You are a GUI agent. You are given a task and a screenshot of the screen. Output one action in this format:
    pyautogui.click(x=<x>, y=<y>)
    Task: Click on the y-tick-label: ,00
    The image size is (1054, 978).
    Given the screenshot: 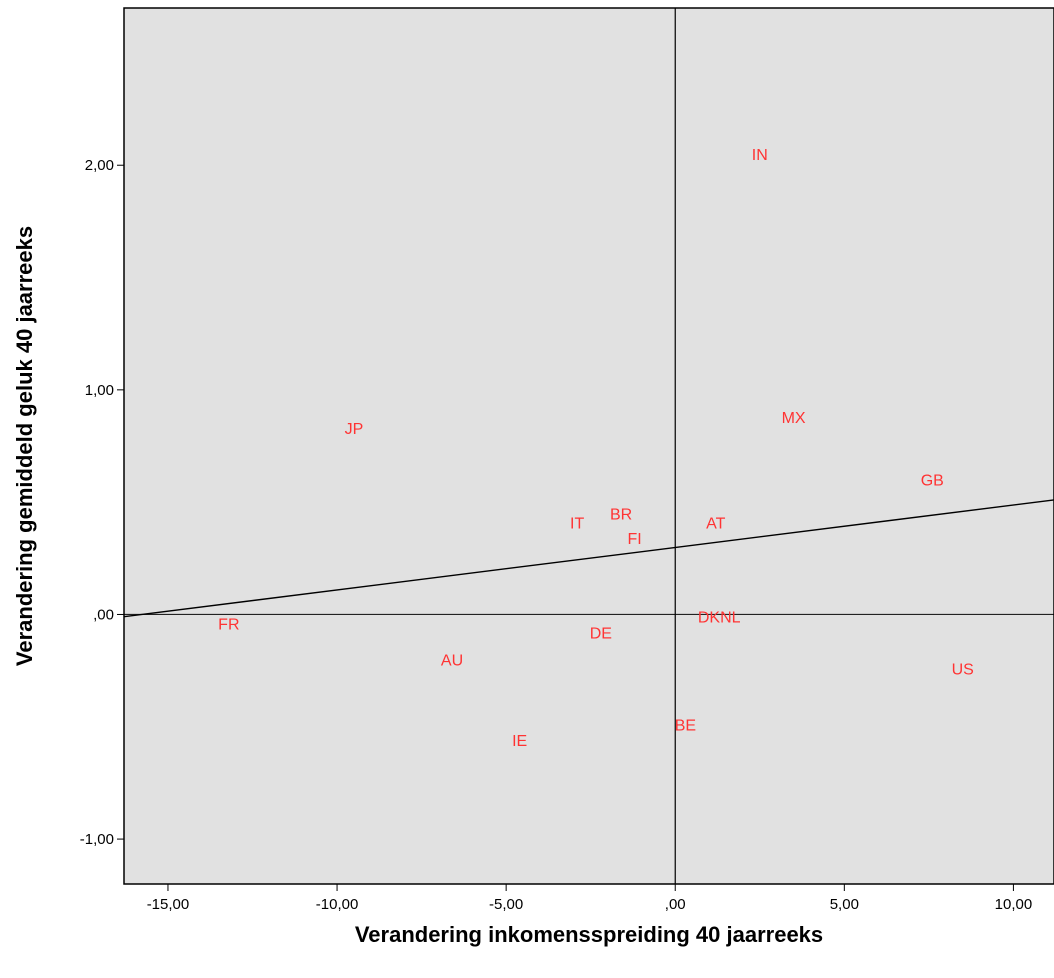 What is the action you would take?
    pyautogui.click(x=103, y=614)
    